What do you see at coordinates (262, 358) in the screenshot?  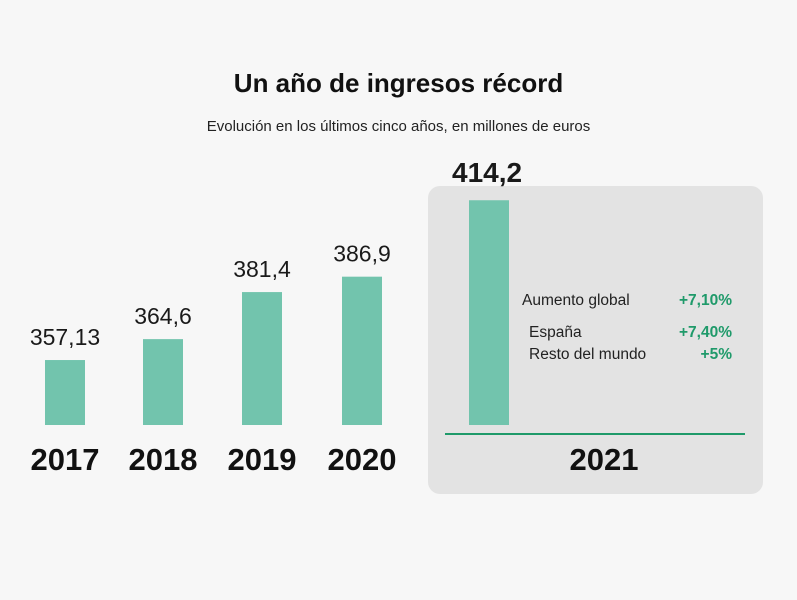 I see `bar-2019` at bounding box center [262, 358].